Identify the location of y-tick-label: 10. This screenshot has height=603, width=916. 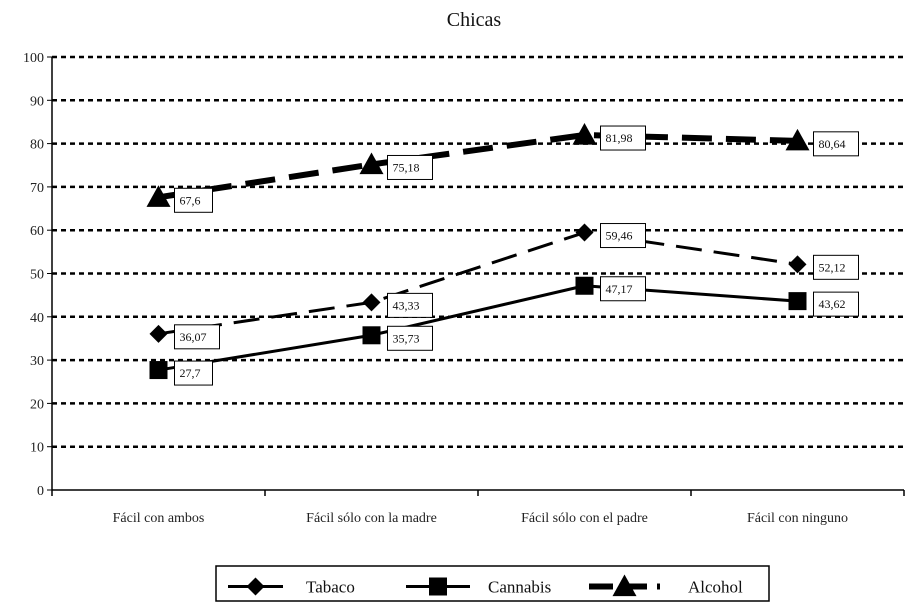
(37, 448).